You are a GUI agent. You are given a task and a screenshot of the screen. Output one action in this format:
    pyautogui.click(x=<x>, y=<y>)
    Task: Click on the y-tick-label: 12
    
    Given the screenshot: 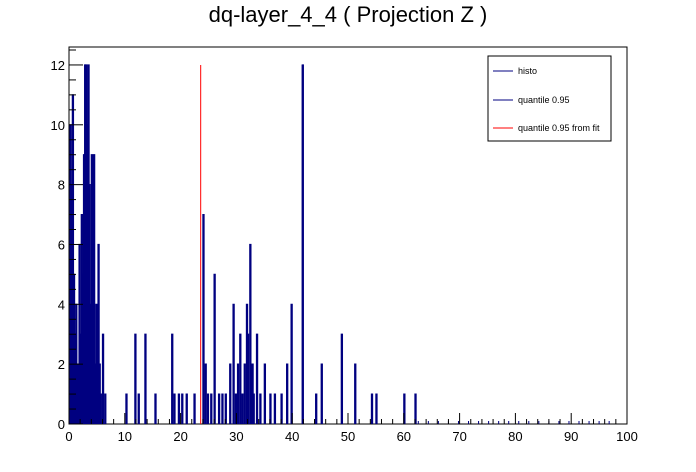 What is the action you would take?
    pyautogui.click(x=58, y=65)
    